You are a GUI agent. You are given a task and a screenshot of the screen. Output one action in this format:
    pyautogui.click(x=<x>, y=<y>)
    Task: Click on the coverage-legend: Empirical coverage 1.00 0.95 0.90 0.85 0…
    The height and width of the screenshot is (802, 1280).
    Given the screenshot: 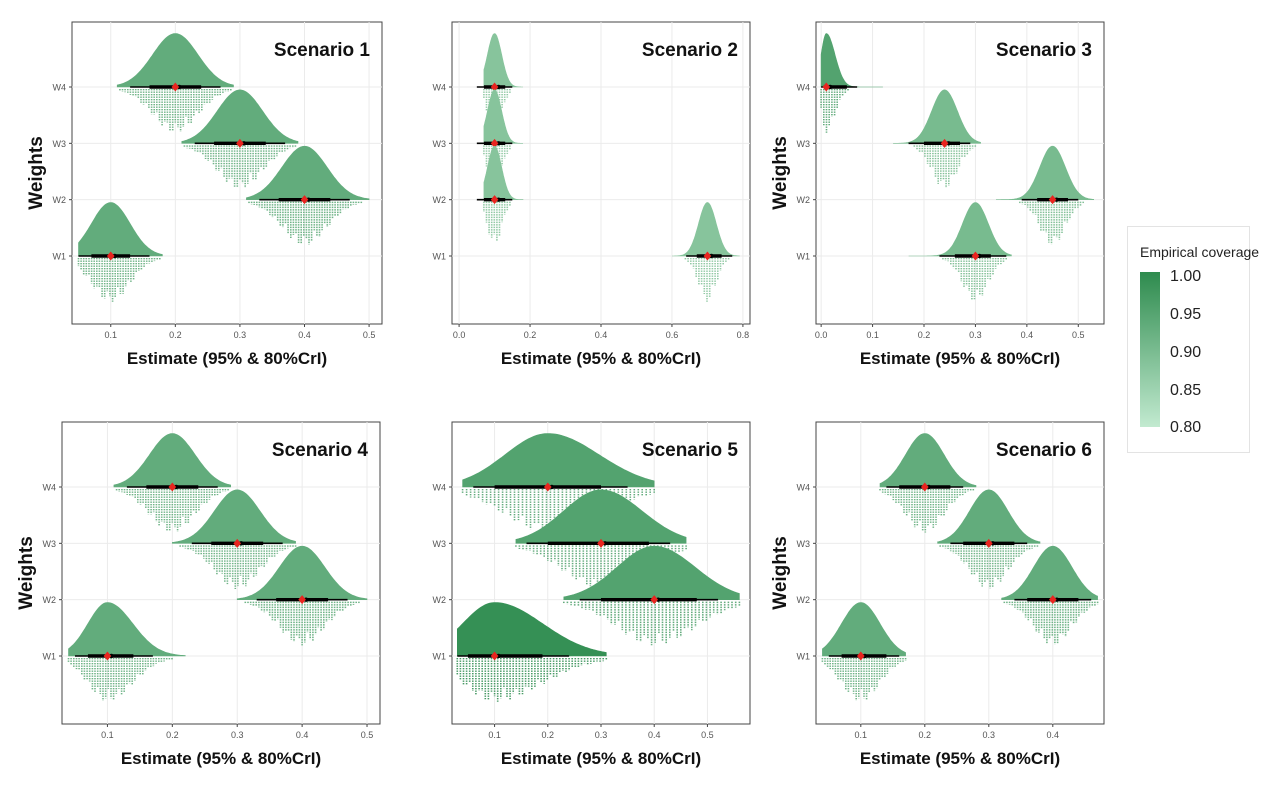 What is the action you would take?
    pyautogui.click(x=1193, y=339)
    